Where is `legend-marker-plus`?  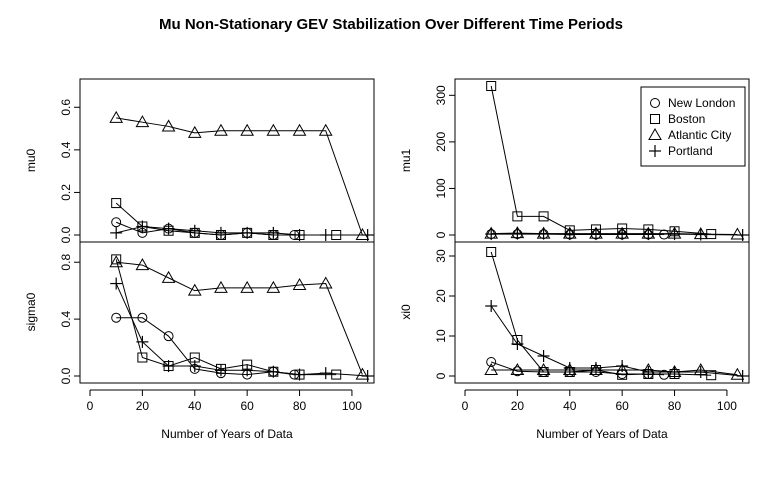 legend-marker-plus is located at coordinates (655, 151).